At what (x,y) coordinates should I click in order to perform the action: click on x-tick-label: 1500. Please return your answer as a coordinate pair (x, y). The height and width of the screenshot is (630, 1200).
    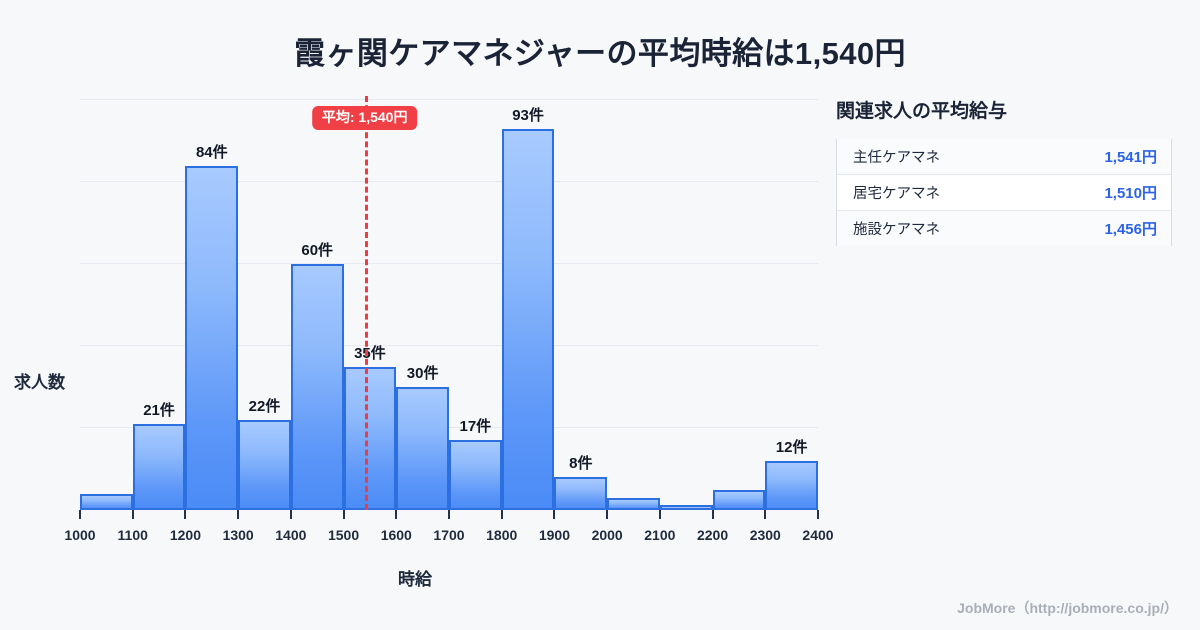
    Looking at the image, I should click on (343, 535).